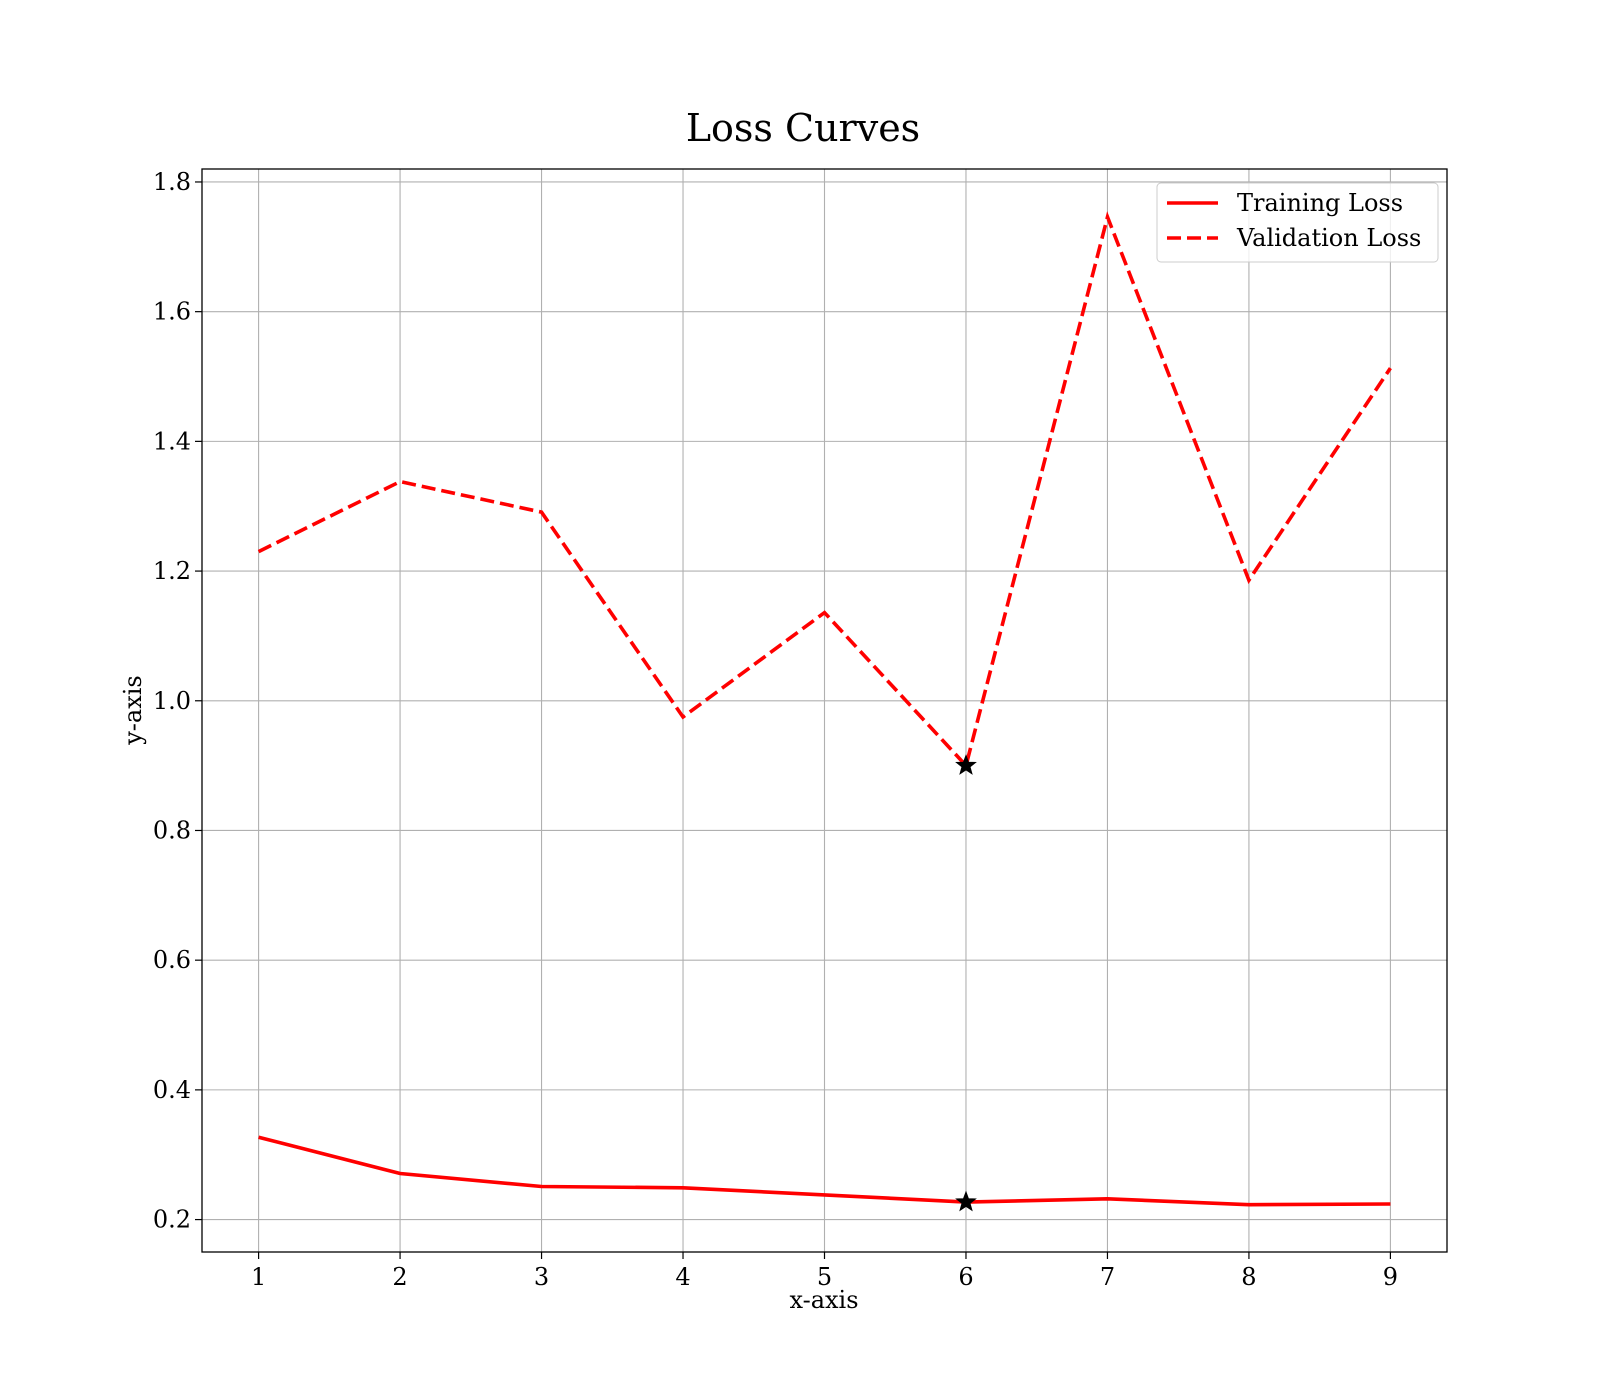  Describe the element at coordinates (258, 1277) in the screenshot. I see `x-tick-label: 1` at that location.